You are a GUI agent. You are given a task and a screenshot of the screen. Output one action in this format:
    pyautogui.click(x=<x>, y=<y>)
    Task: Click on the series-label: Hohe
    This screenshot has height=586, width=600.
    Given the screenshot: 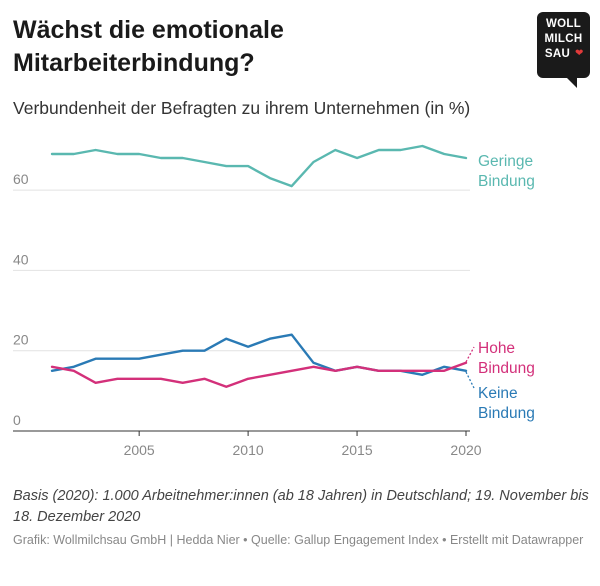 What is the action you would take?
    pyautogui.click(x=496, y=348)
    